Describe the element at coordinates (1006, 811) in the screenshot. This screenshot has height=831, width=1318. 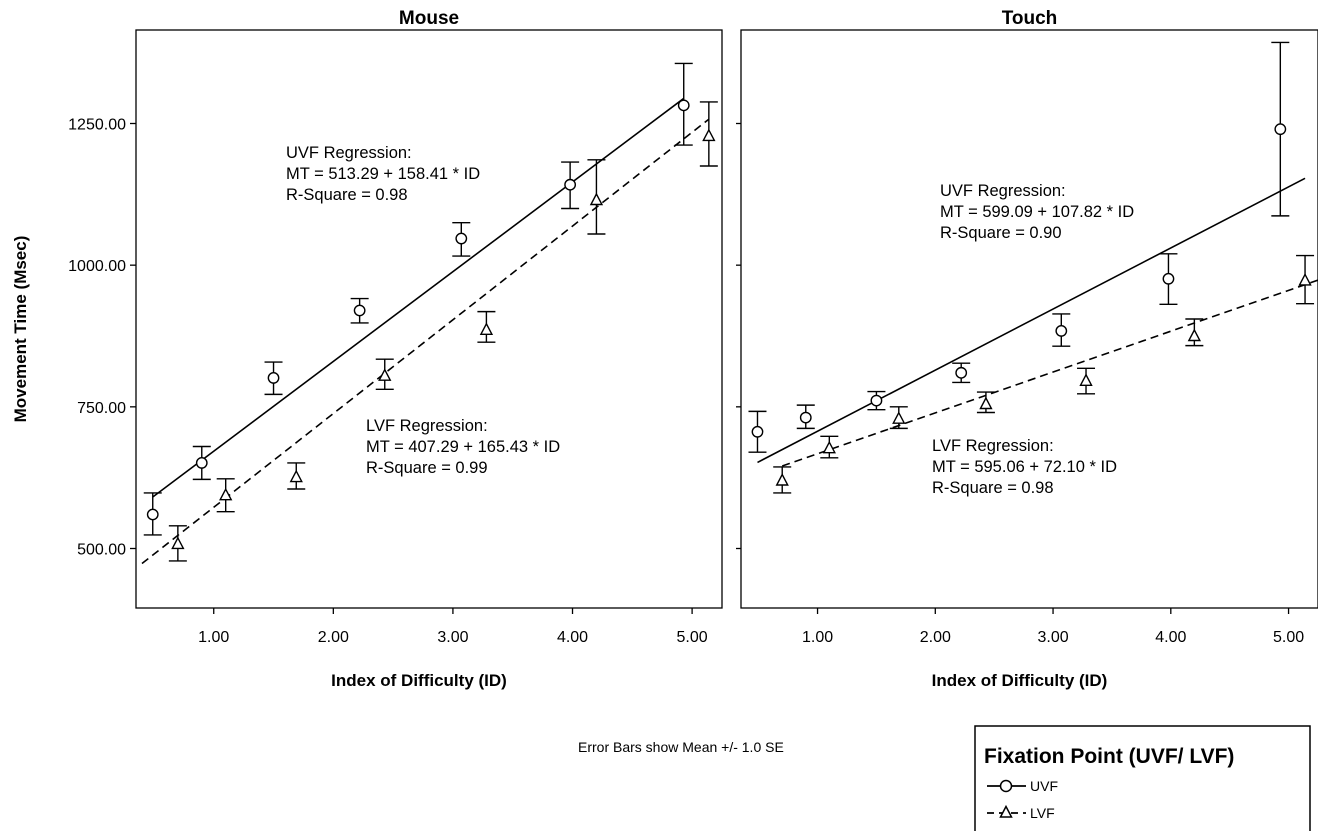
I see `legend-lvf-triangle-marker` at that location.